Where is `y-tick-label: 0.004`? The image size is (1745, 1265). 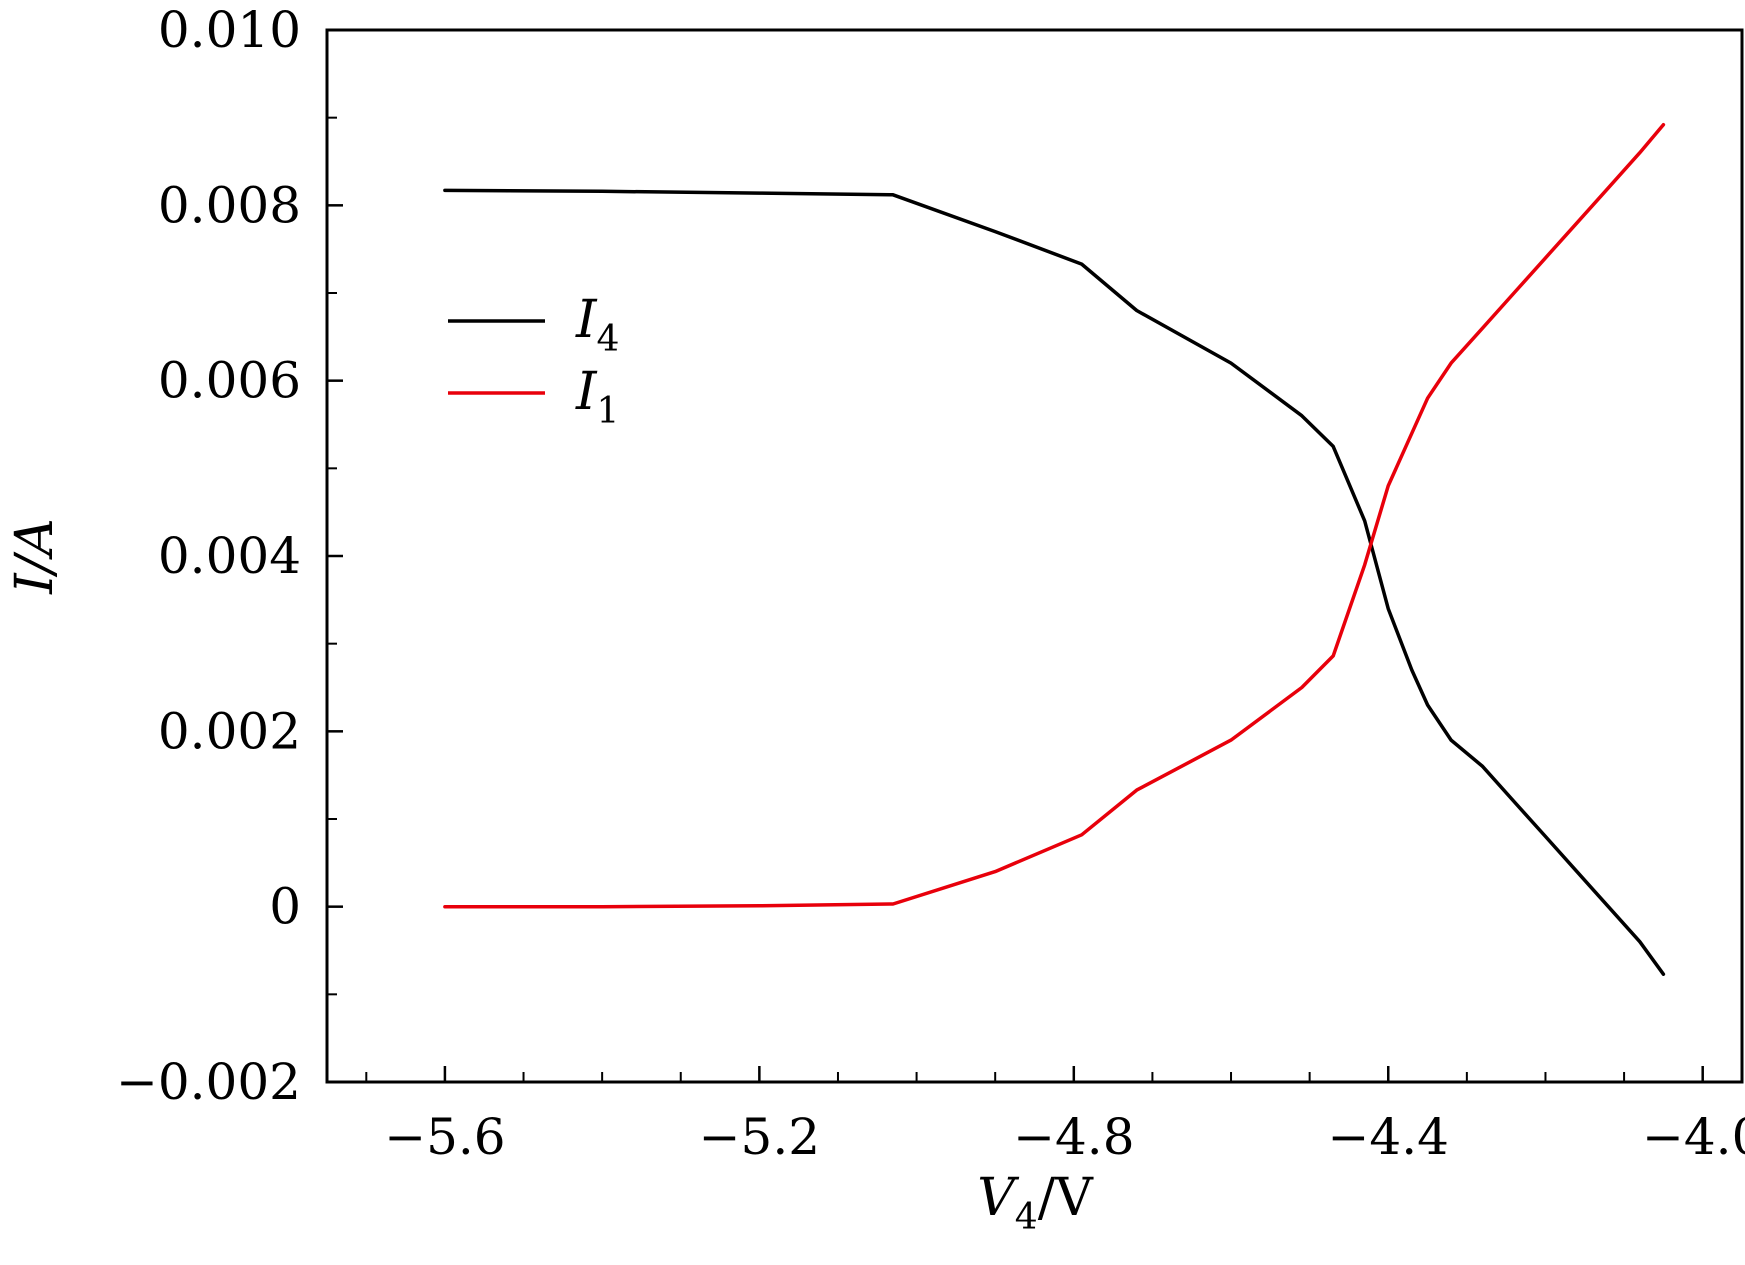
y-tick-label: 0.004 is located at coordinates (229, 556).